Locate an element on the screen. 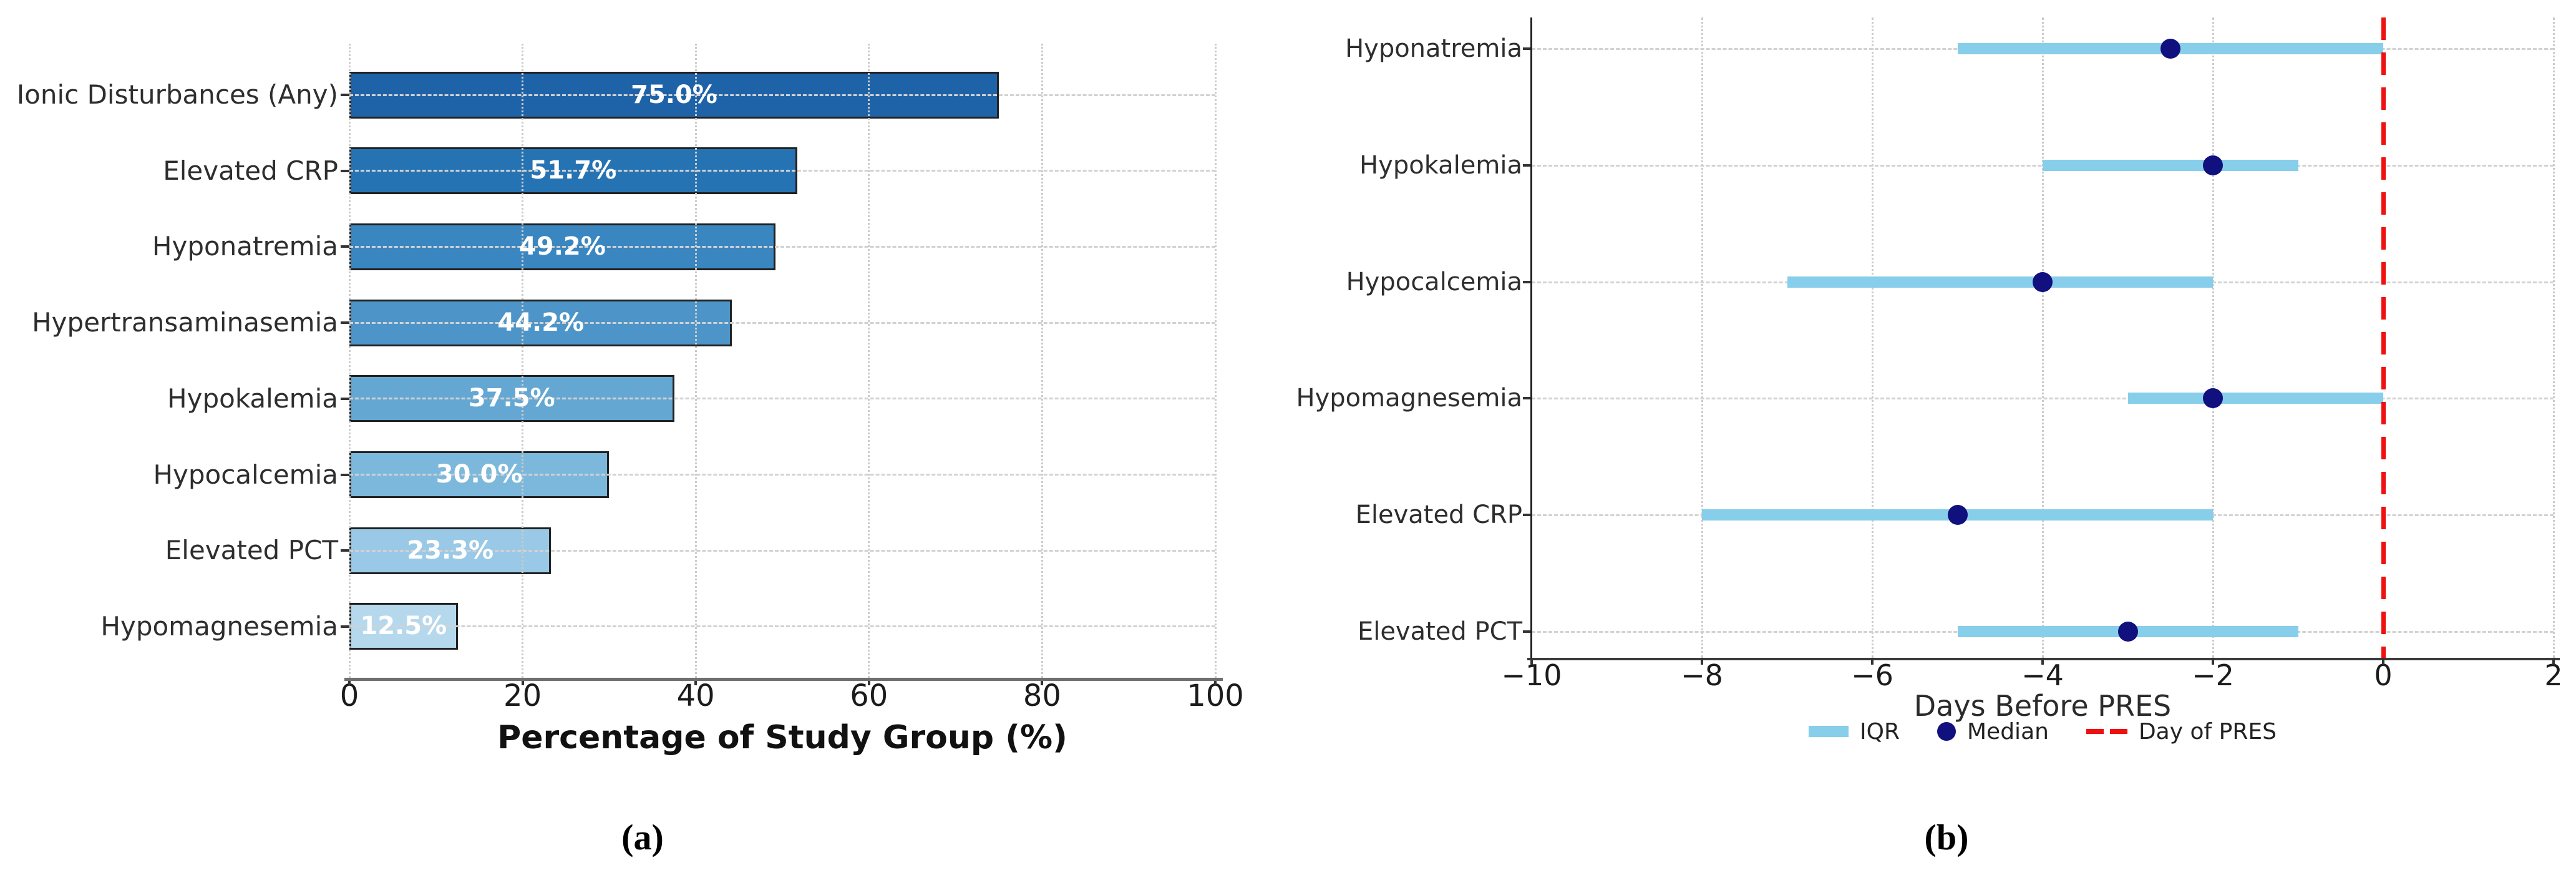 The height and width of the screenshot is (870, 2576). bar-value-label-ionic-disturbances-any: 75.0% is located at coordinates (674, 95).